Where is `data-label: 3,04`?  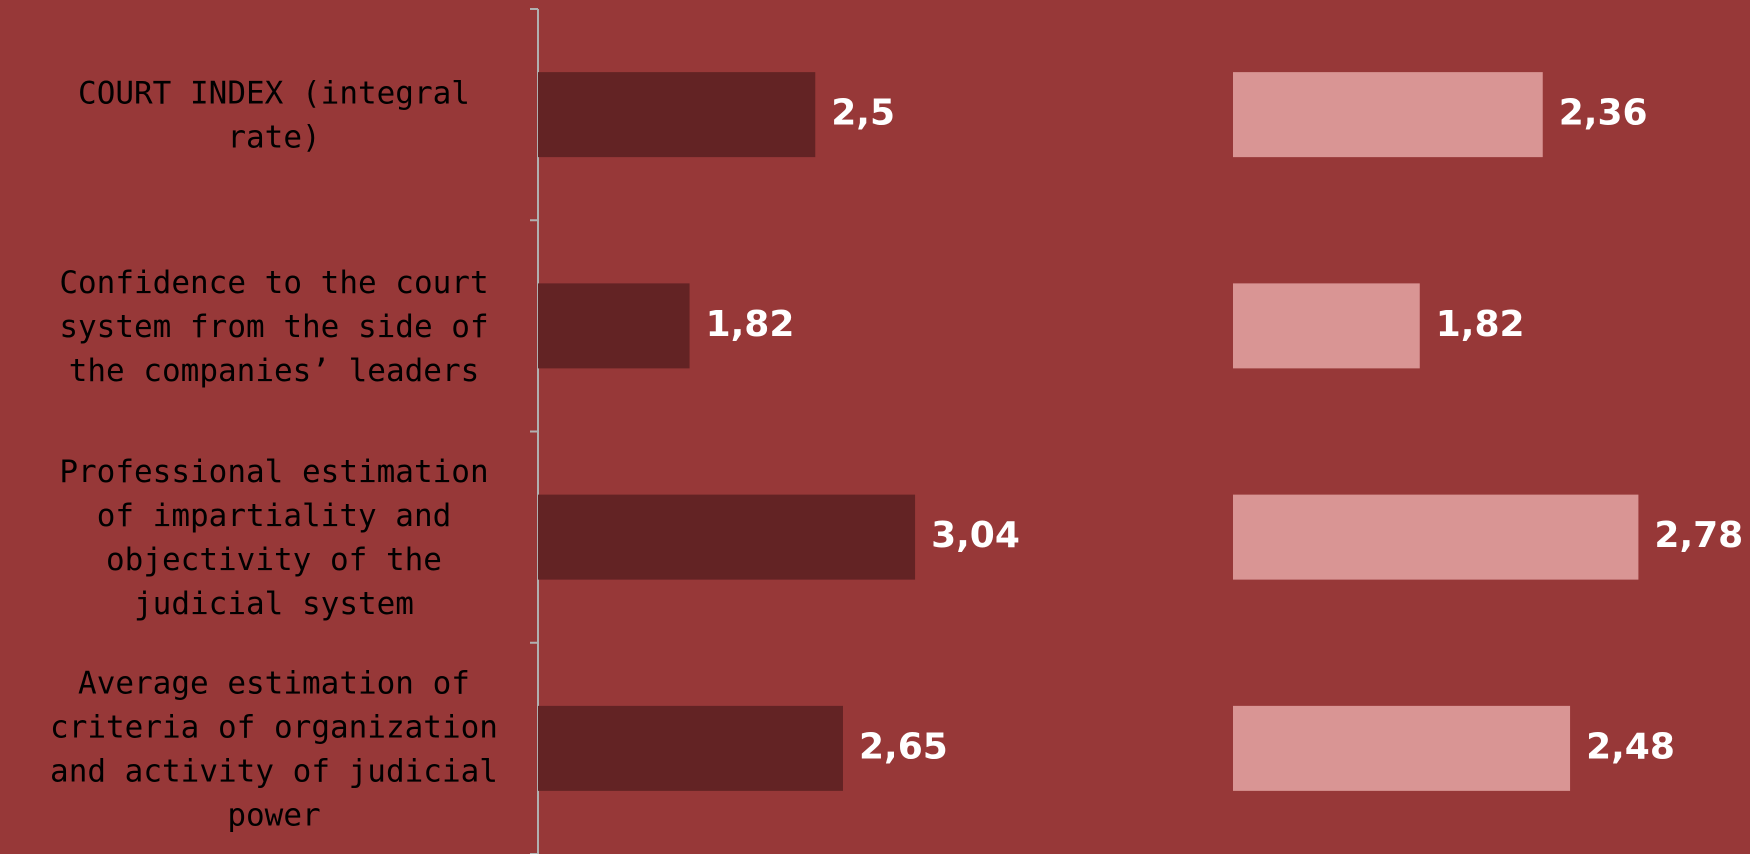 data-label: 3,04 is located at coordinates (975, 535).